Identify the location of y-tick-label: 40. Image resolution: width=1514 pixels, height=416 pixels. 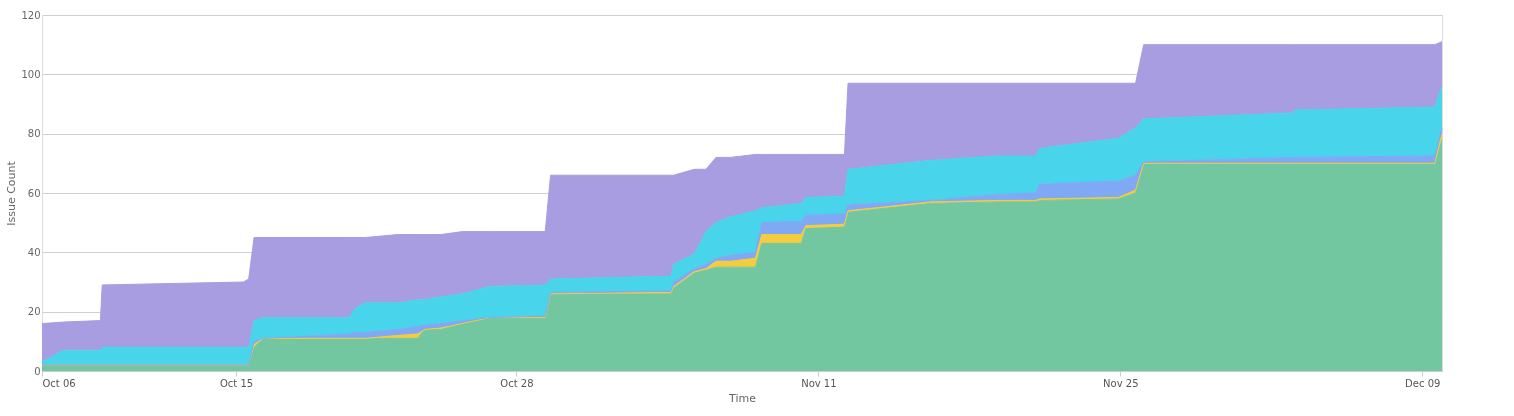
(34, 252).